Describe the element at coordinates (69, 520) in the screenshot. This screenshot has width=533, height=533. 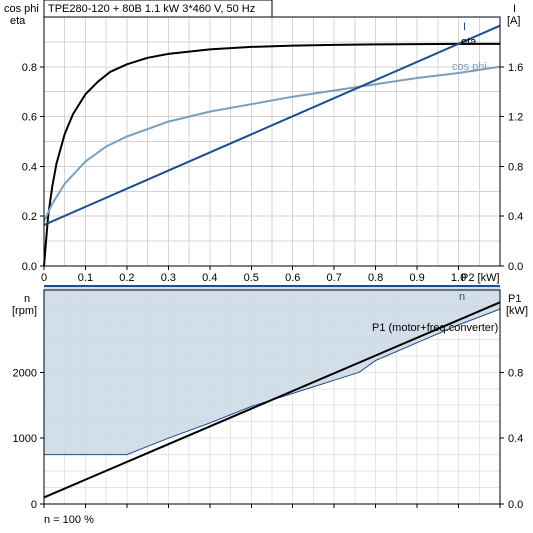
I see `speed-footer: n = 100 %` at that location.